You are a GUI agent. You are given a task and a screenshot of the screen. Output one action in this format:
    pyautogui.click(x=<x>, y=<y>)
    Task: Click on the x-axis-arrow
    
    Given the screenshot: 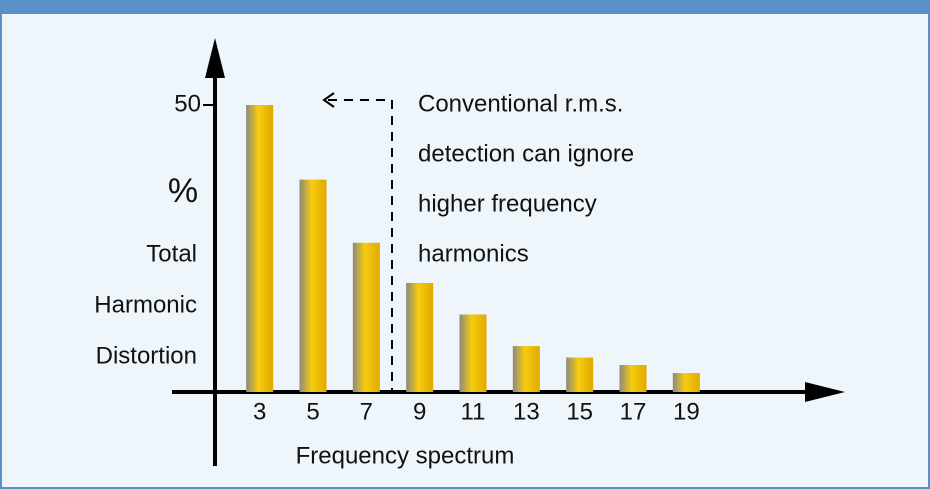 What is the action you would take?
    pyautogui.click(x=825, y=392)
    